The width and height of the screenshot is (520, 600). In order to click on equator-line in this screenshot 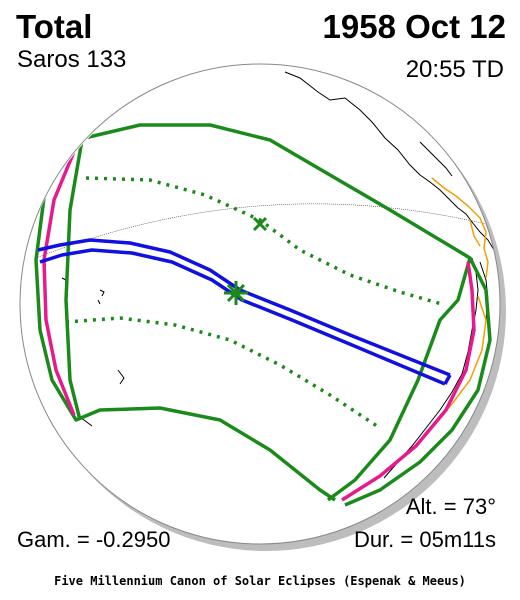, I will do `click(263, 231)`.